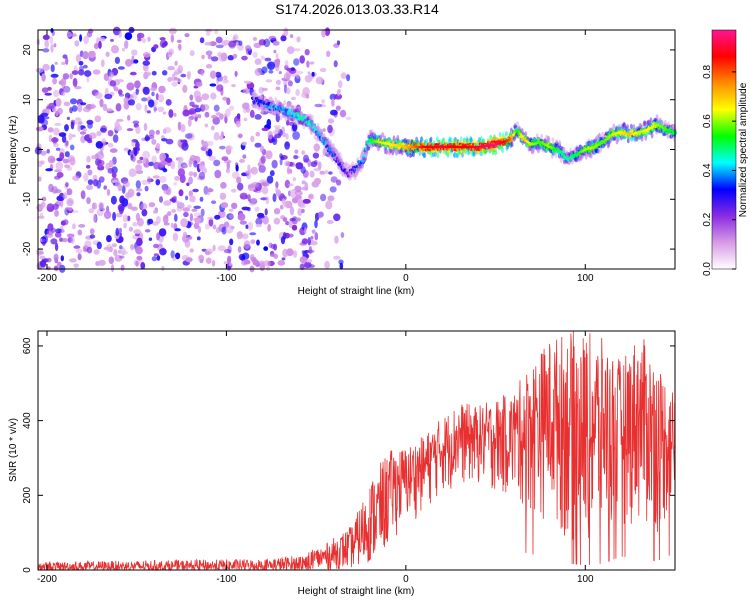 The width and height of the screenshot is (750, 600). What do you see at coordinates (27, 149) in the screenshot?
I see `spectrogram-y-tick-label: 0` at bounding box center [27, 149].